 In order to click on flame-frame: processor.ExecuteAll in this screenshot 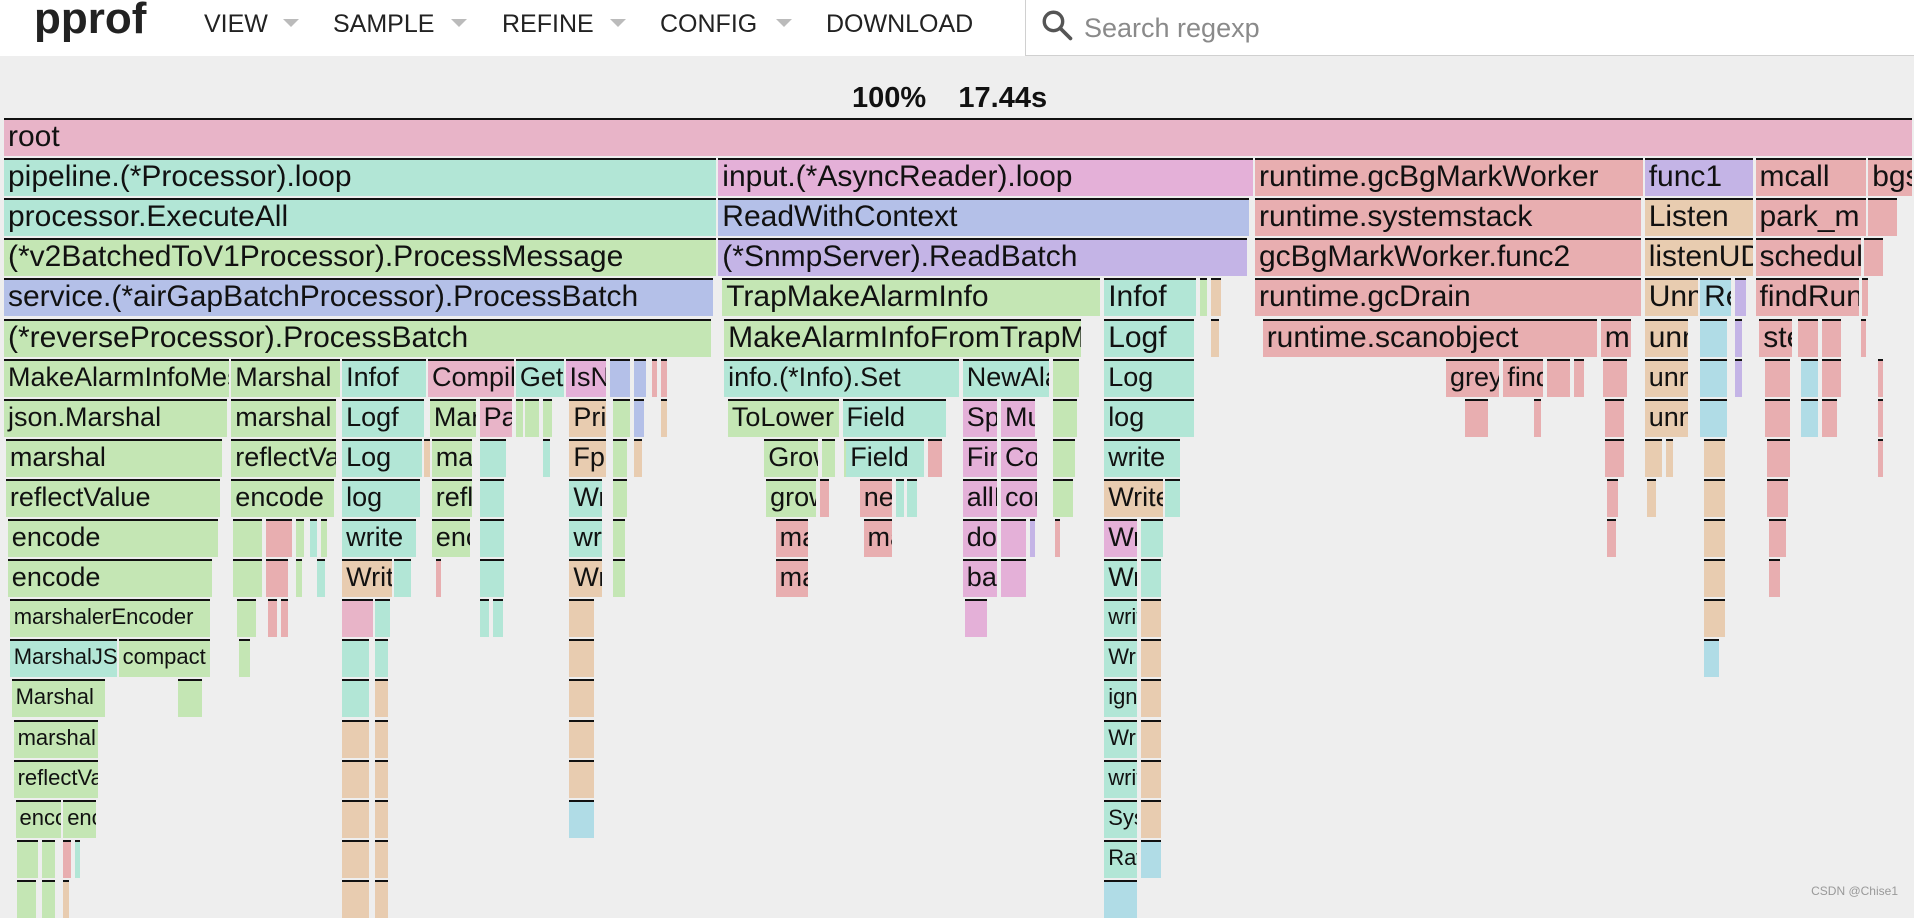, I will do `click(360, 217)`.